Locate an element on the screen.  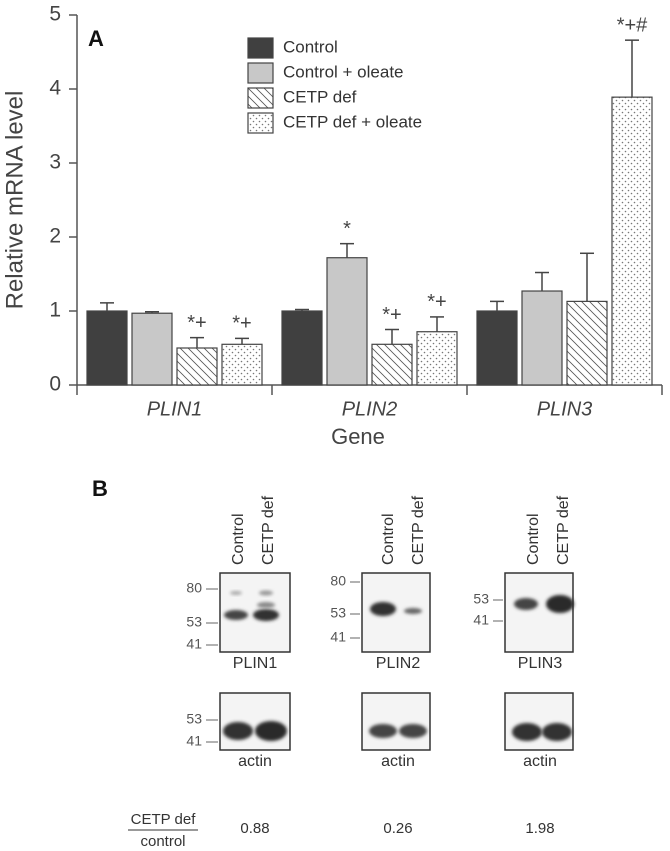
y-axis-label: Relative mRNA level is located at coordinates (14, 200).